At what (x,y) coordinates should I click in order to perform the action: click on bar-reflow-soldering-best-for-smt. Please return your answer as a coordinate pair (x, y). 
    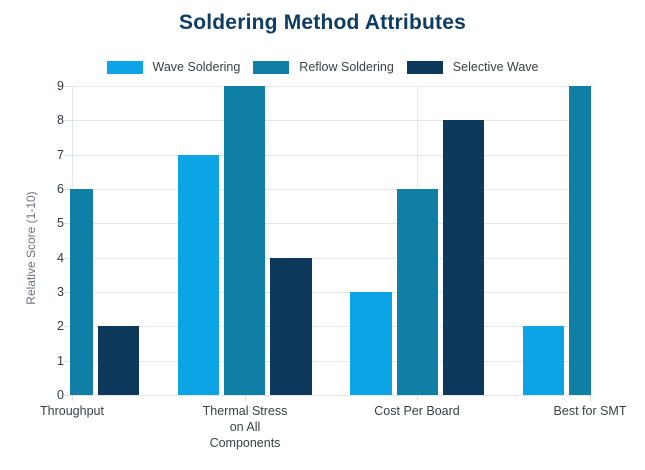
    Looking at the image, I should click on (580, 240).